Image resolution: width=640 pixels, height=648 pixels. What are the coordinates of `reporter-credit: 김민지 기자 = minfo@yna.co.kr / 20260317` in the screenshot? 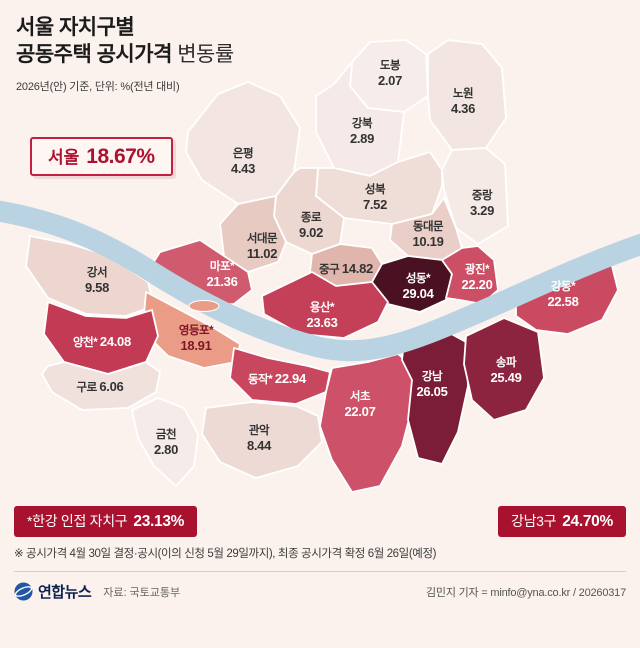 It's located at (526, 592).